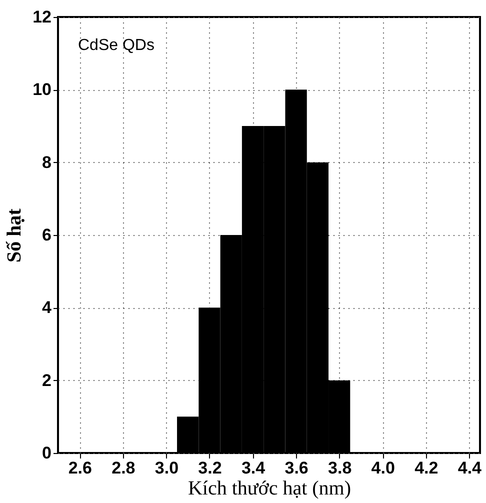 Image resolution: width=486 pixels, height=503 pixels. Describe the element at coordinates (47, 235) in the screenshot. I see `y-tick-label: 6` at that location.